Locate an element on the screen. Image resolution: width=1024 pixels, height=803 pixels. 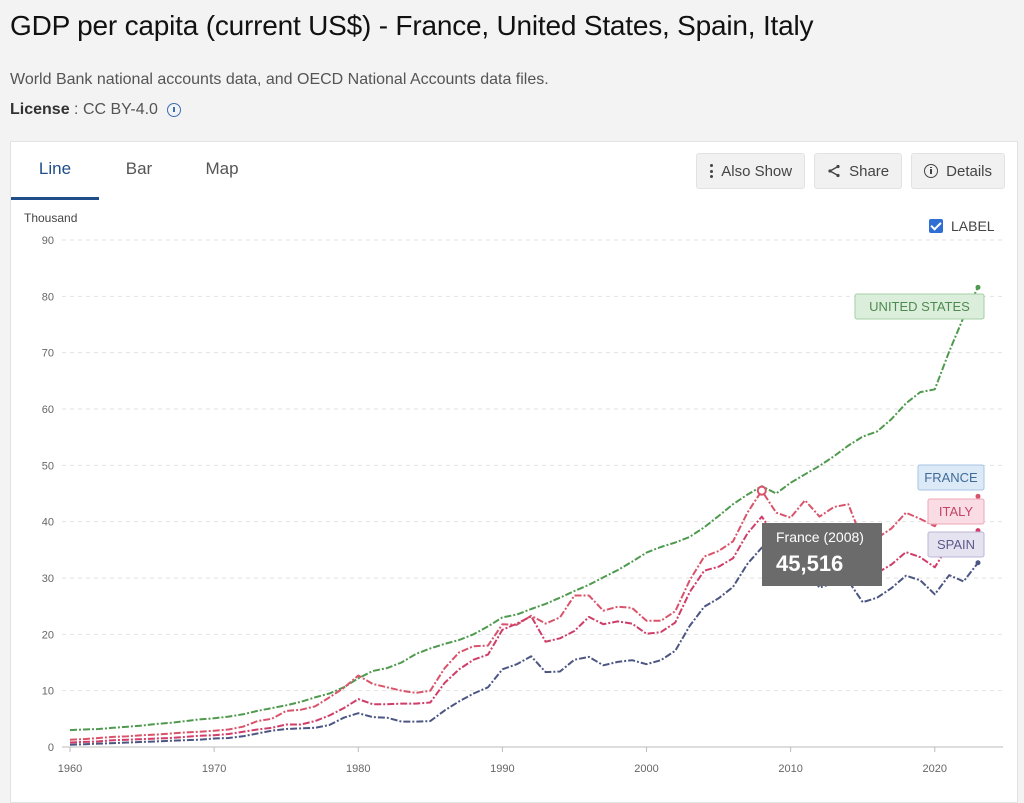
share-button: Share is located at coordinates (858, 171).